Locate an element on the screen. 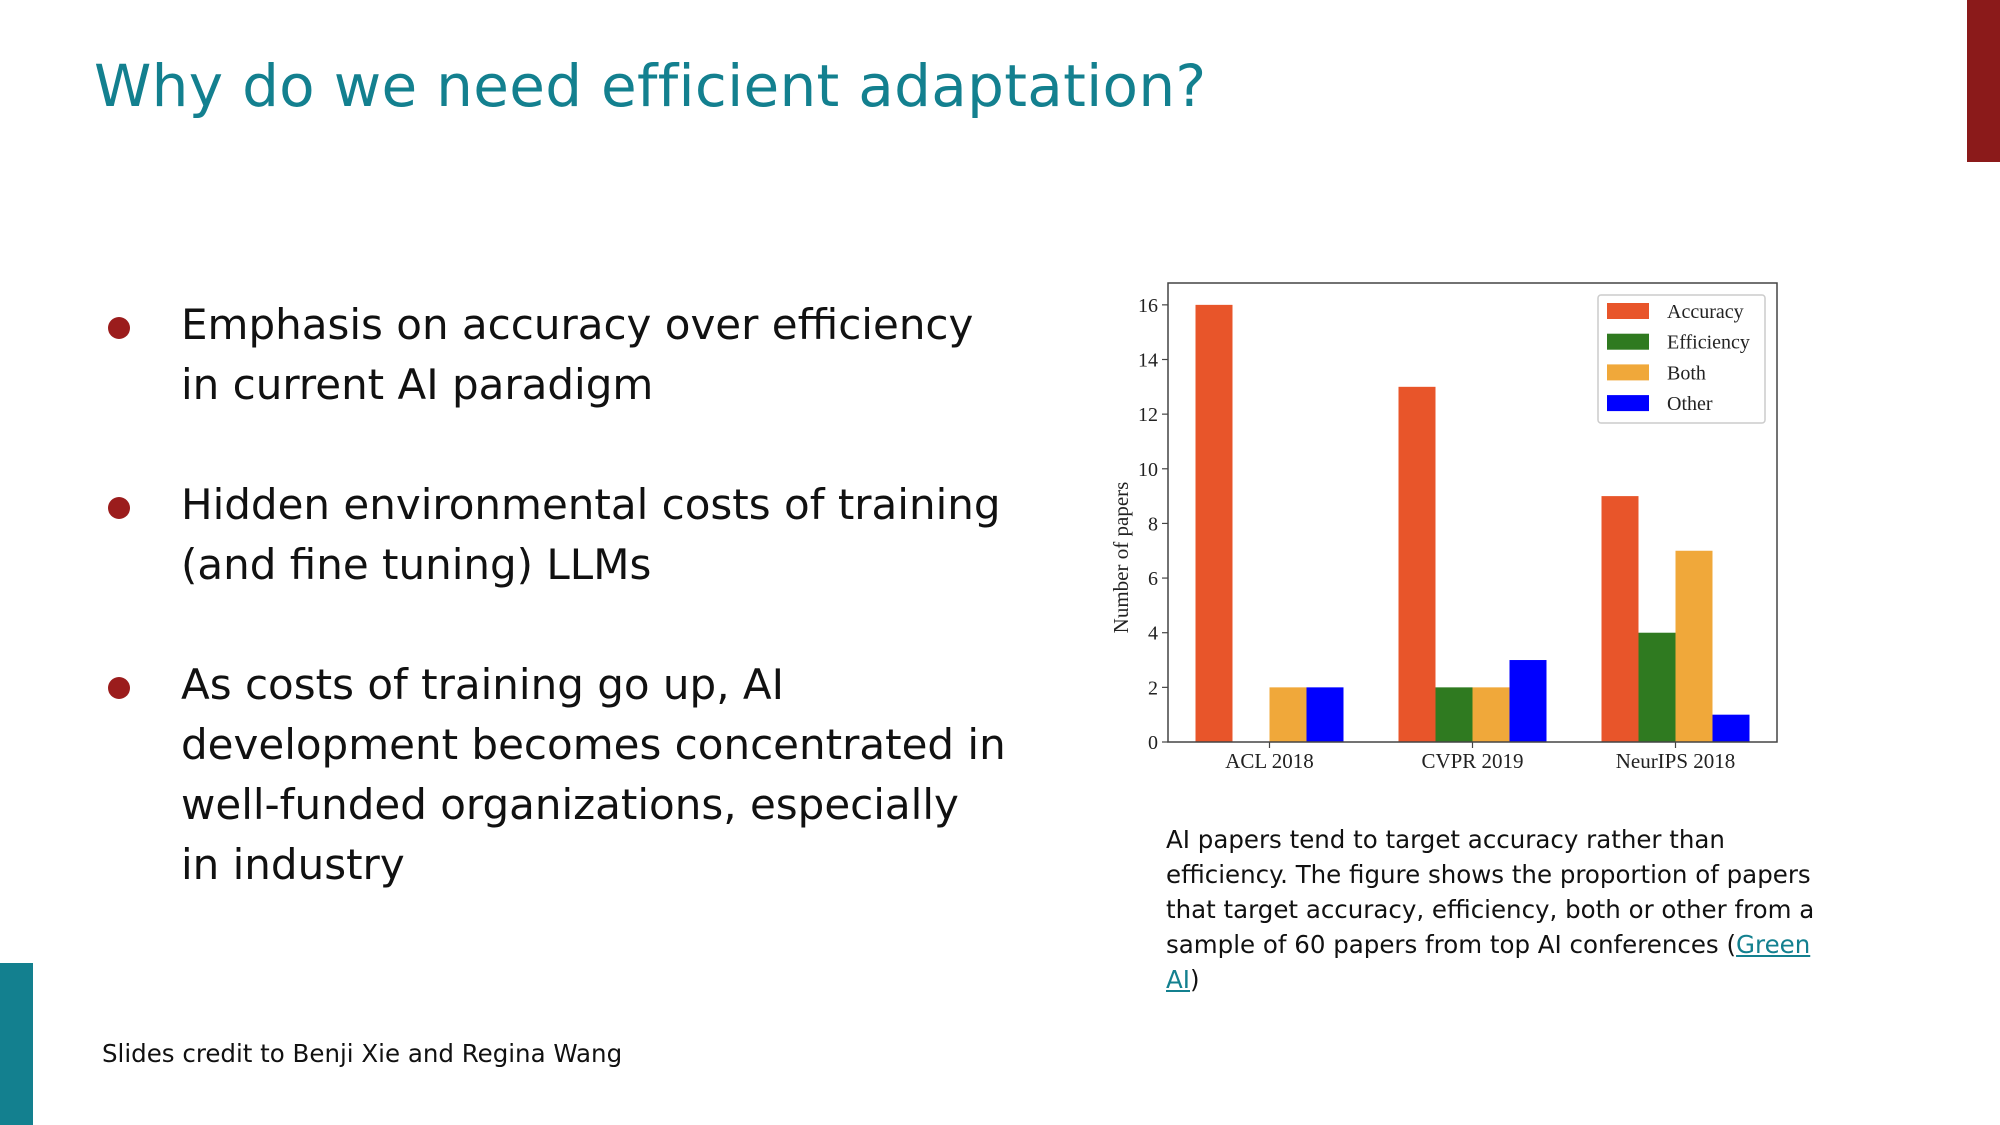 Image resolution: width=2000 pixels, height=1125 pixels. y-tick-label: 12 is located at coordinates (1148, 415).